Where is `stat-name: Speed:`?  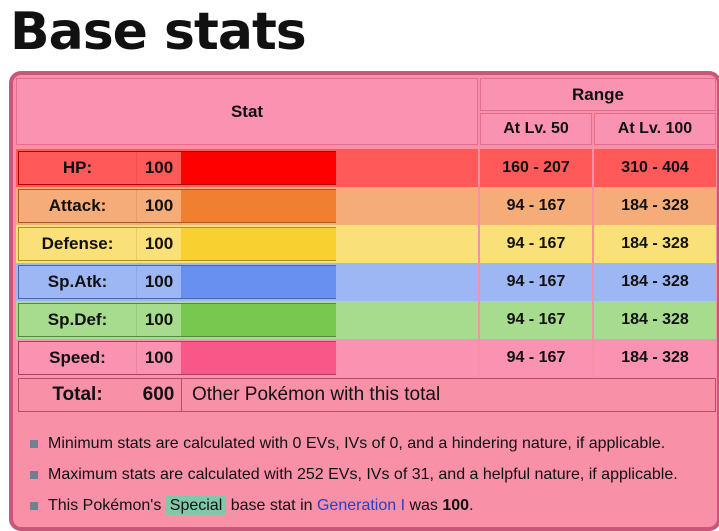
stat-name: Speed: is located at coordinates (77, 357).